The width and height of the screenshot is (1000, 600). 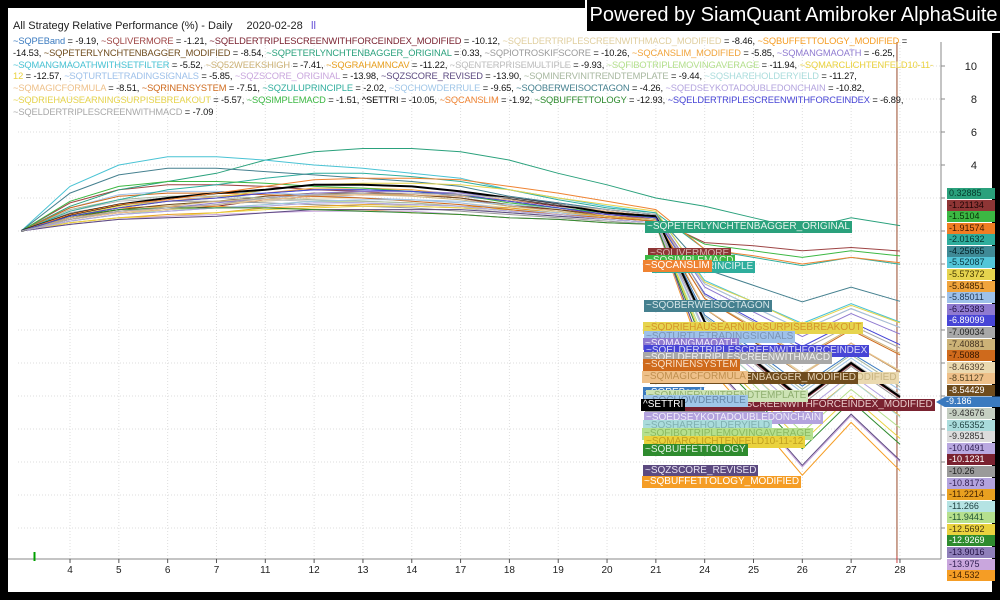 What do you see at coordinates (779, 64) in the screenshot?
I see `legend-entry-value: = -11.94,` at bounding box center [779, 64].